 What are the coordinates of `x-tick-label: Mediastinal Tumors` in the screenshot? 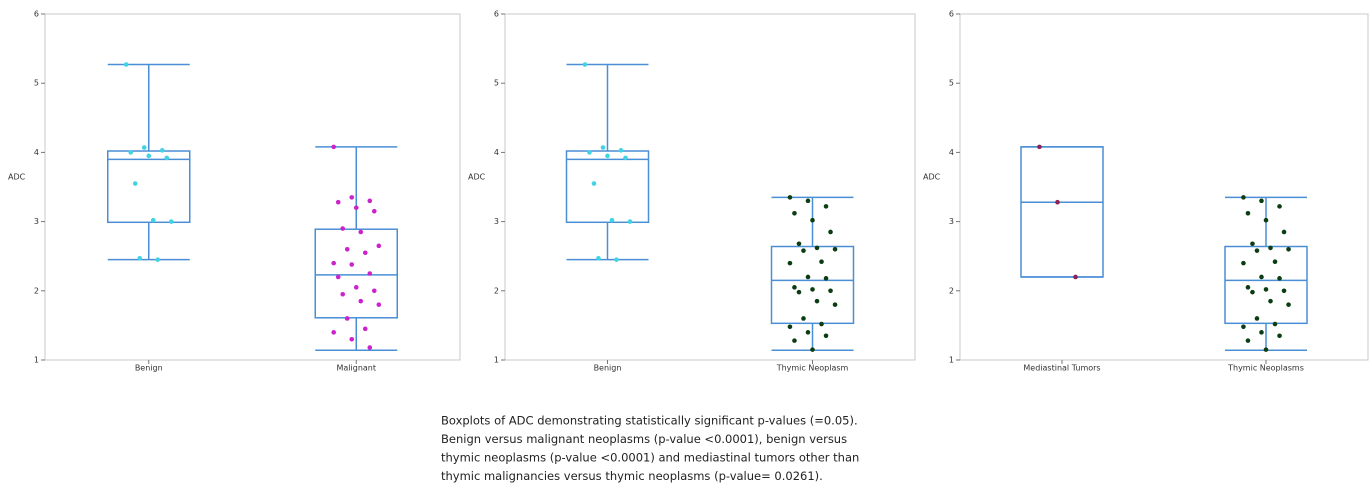 It's located at (1061, 368).